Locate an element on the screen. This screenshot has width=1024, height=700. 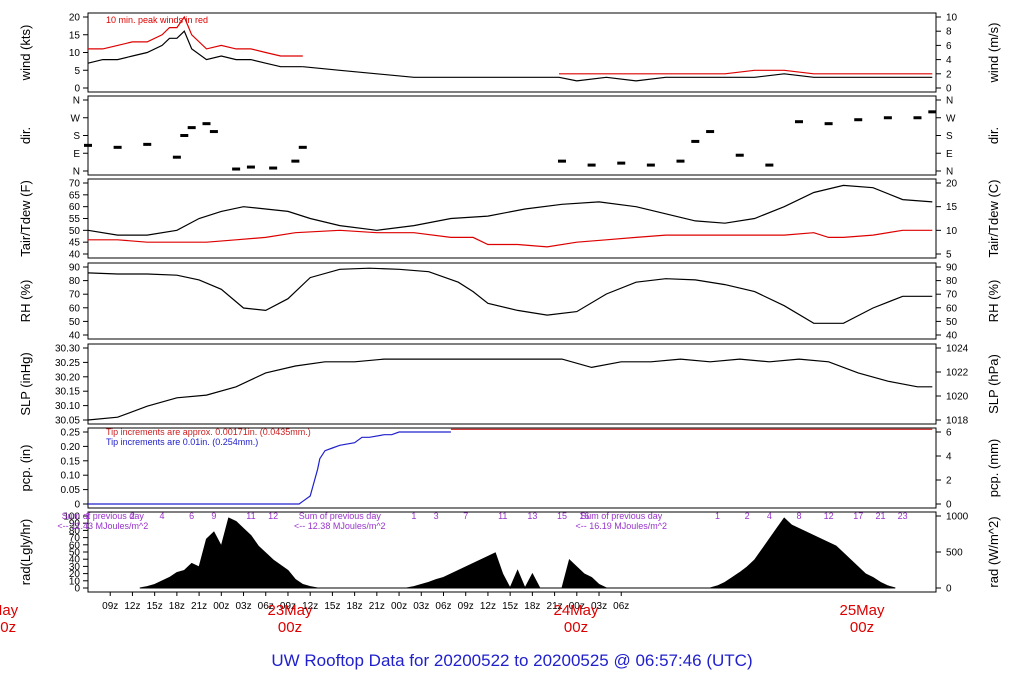
panel-rh: 40 50 60 70 80 90 40 50 60 70 80 90 RH (%) RH (%) is located at coordinates (509, 302).